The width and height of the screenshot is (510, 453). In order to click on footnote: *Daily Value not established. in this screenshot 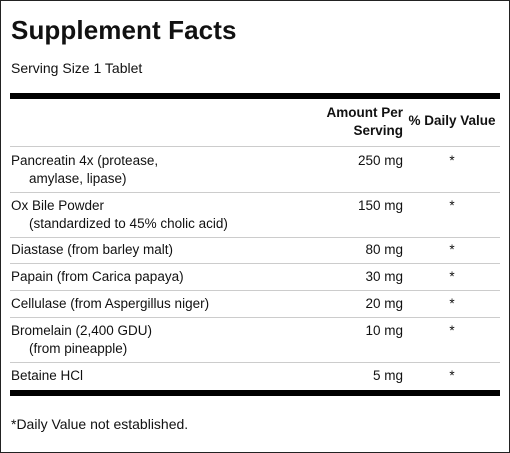, I will do `click(100, 424)`.